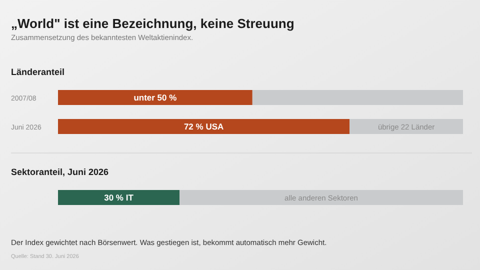 The height and width of the screenshot is (270, 480). Describe the element at coordinates (60, 172) in the screenshot. I see `chart-title: Sektoranteil, Juni 2026` at that location.